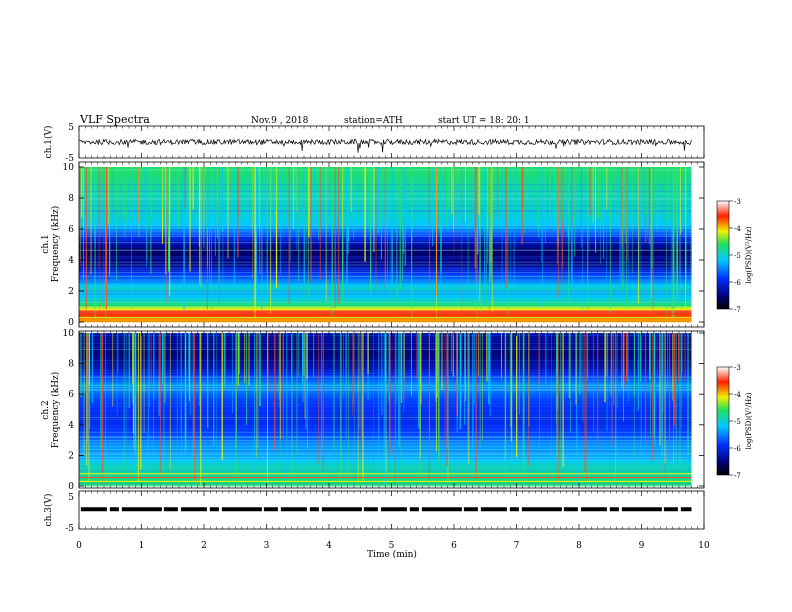 The width and height of the screenshot is (792, 612). What do you see at coordinates (579, 546) in the screenshot?
I see `xtick-label: 8` at bounding box center [579, 546].